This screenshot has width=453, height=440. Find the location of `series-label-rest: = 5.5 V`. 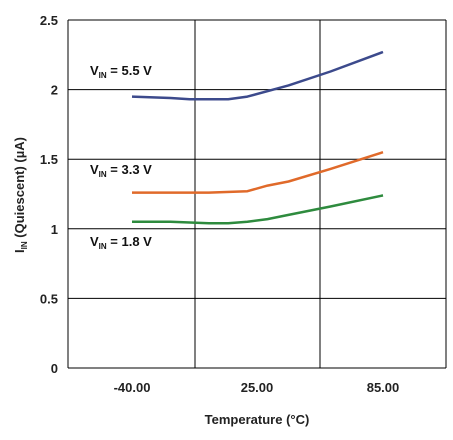

series-label-rest: = 5.5 V is located at coordinates (129, 70).